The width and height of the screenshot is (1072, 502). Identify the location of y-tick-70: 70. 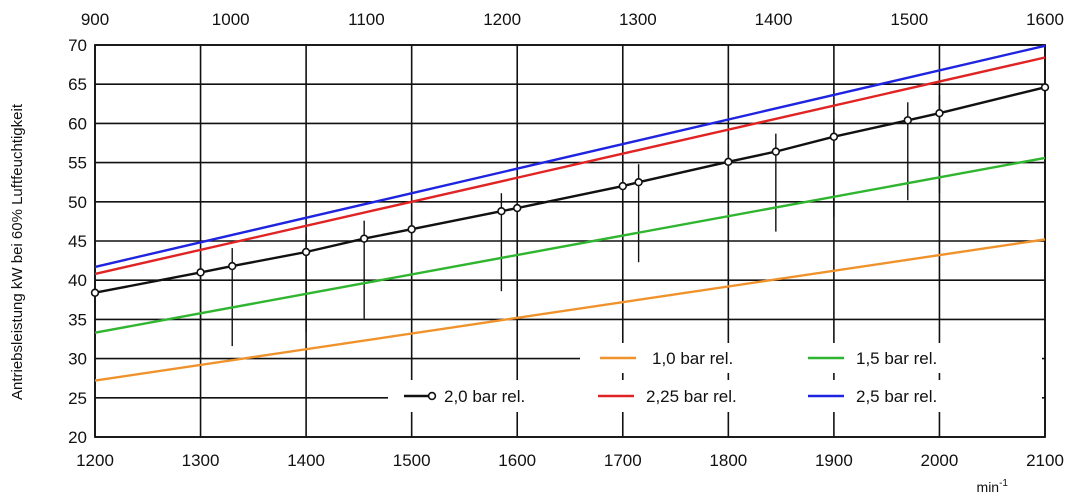
(77, 45).